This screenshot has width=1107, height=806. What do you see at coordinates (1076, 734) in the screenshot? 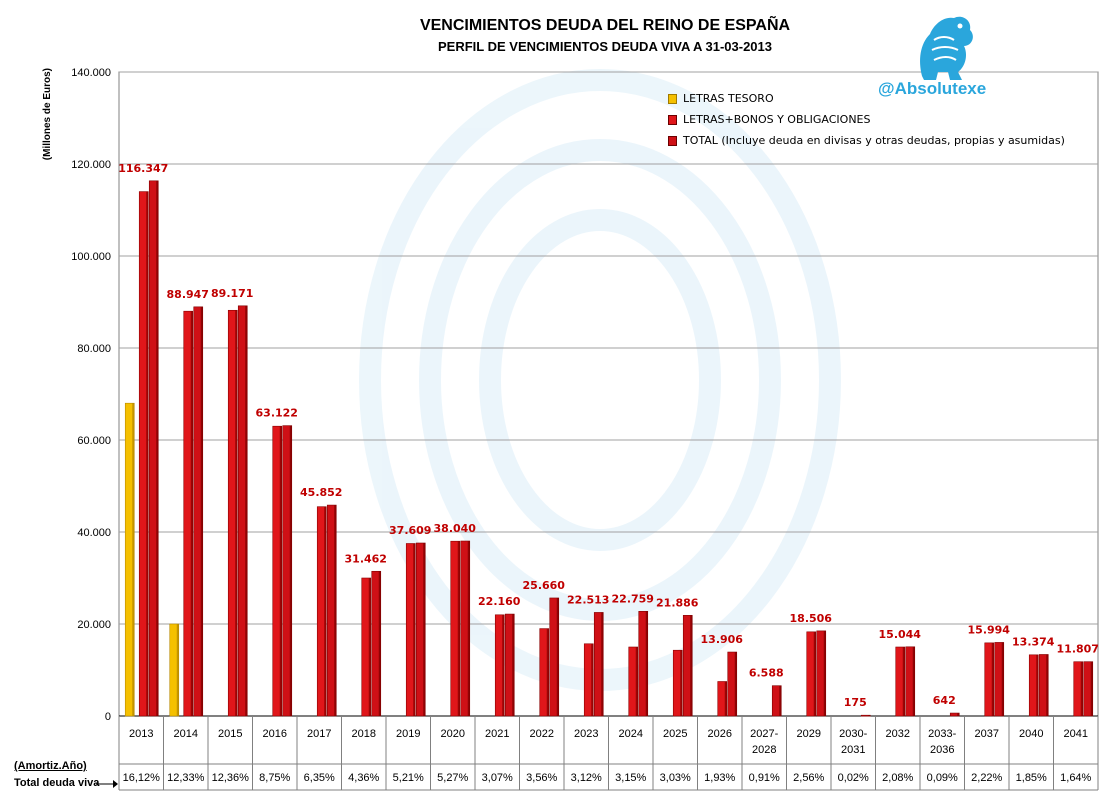
I see `x-tick-label: 2041` at bounding box center [1076, 734].